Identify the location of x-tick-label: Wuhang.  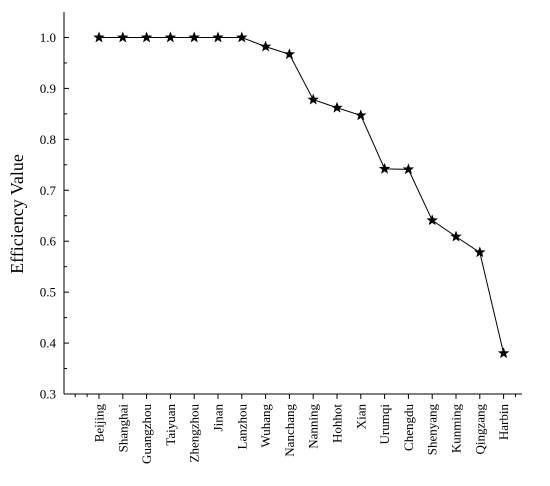
(265, 426).